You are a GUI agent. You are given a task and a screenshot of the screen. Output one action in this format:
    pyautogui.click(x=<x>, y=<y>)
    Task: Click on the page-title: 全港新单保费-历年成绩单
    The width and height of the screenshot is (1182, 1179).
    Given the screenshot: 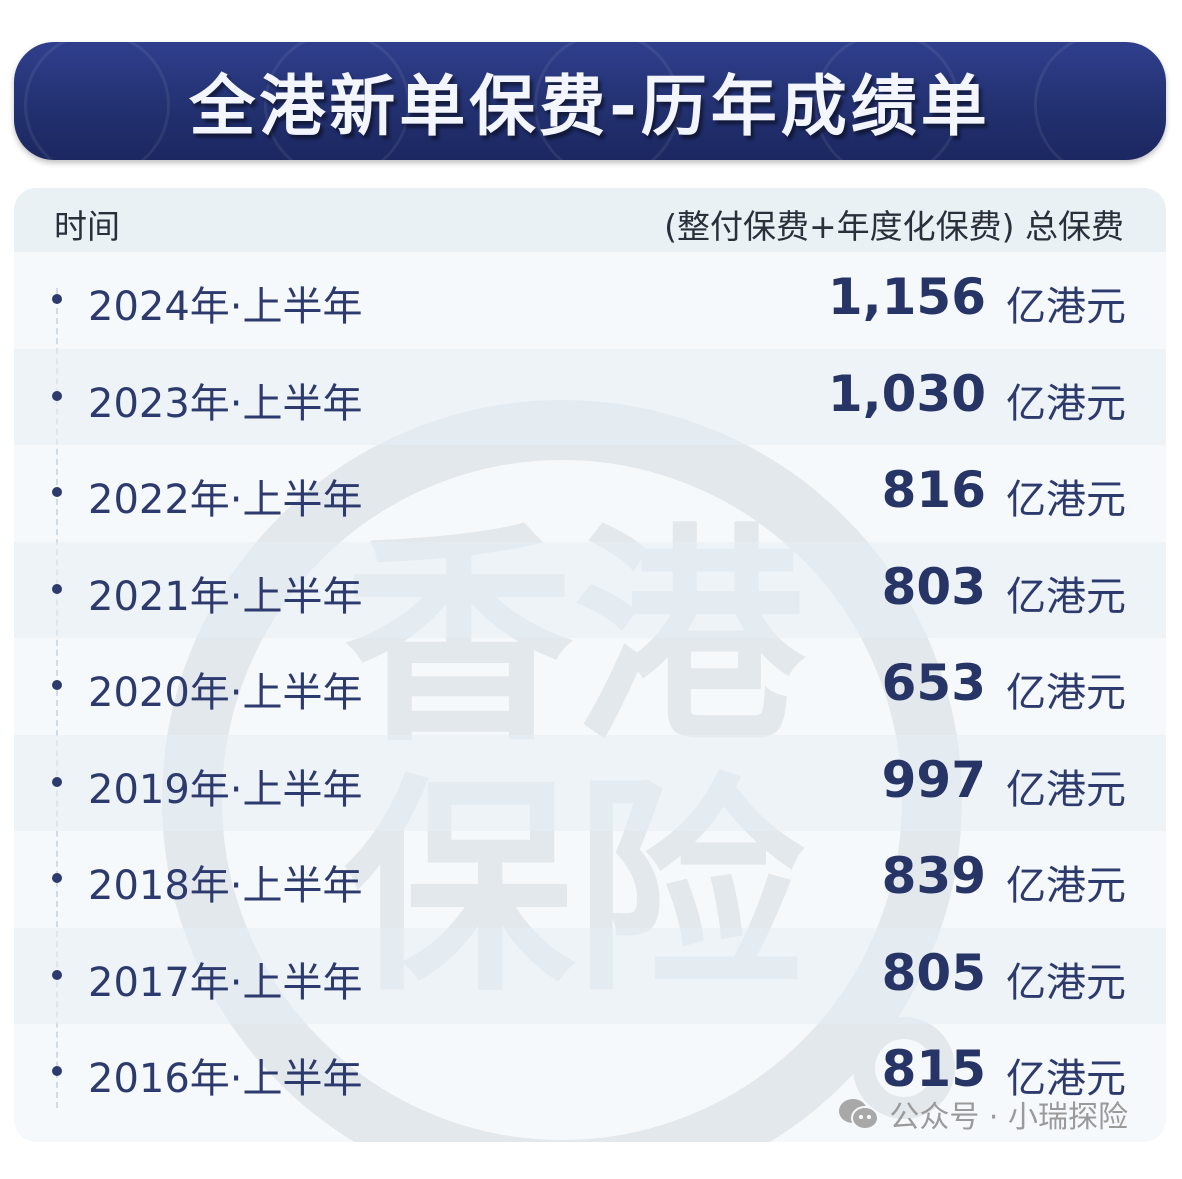 What is the action you would take?
    pyautogui.click(x=590, y=106)
    